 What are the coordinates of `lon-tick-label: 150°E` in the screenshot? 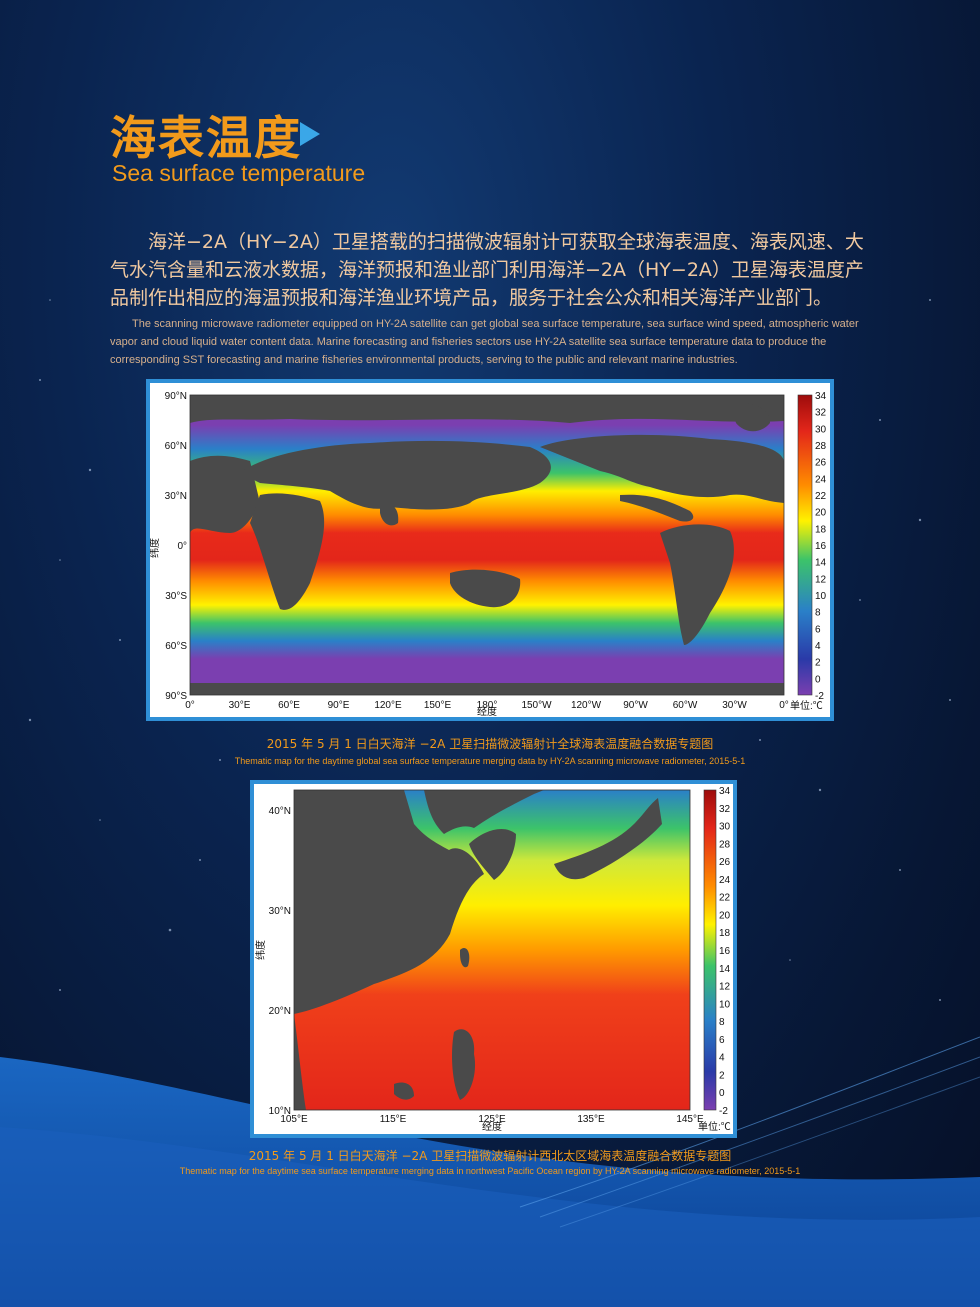 It's located at (438, 705).